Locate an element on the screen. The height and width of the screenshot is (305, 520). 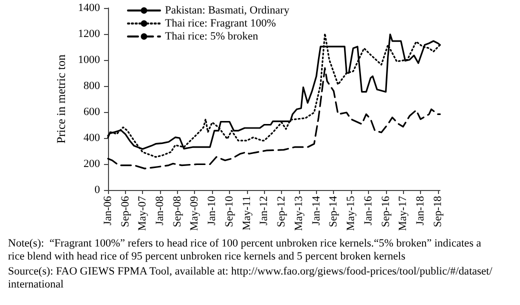
x-tick-label: Sep-12 is located at coordinates (282, 212).